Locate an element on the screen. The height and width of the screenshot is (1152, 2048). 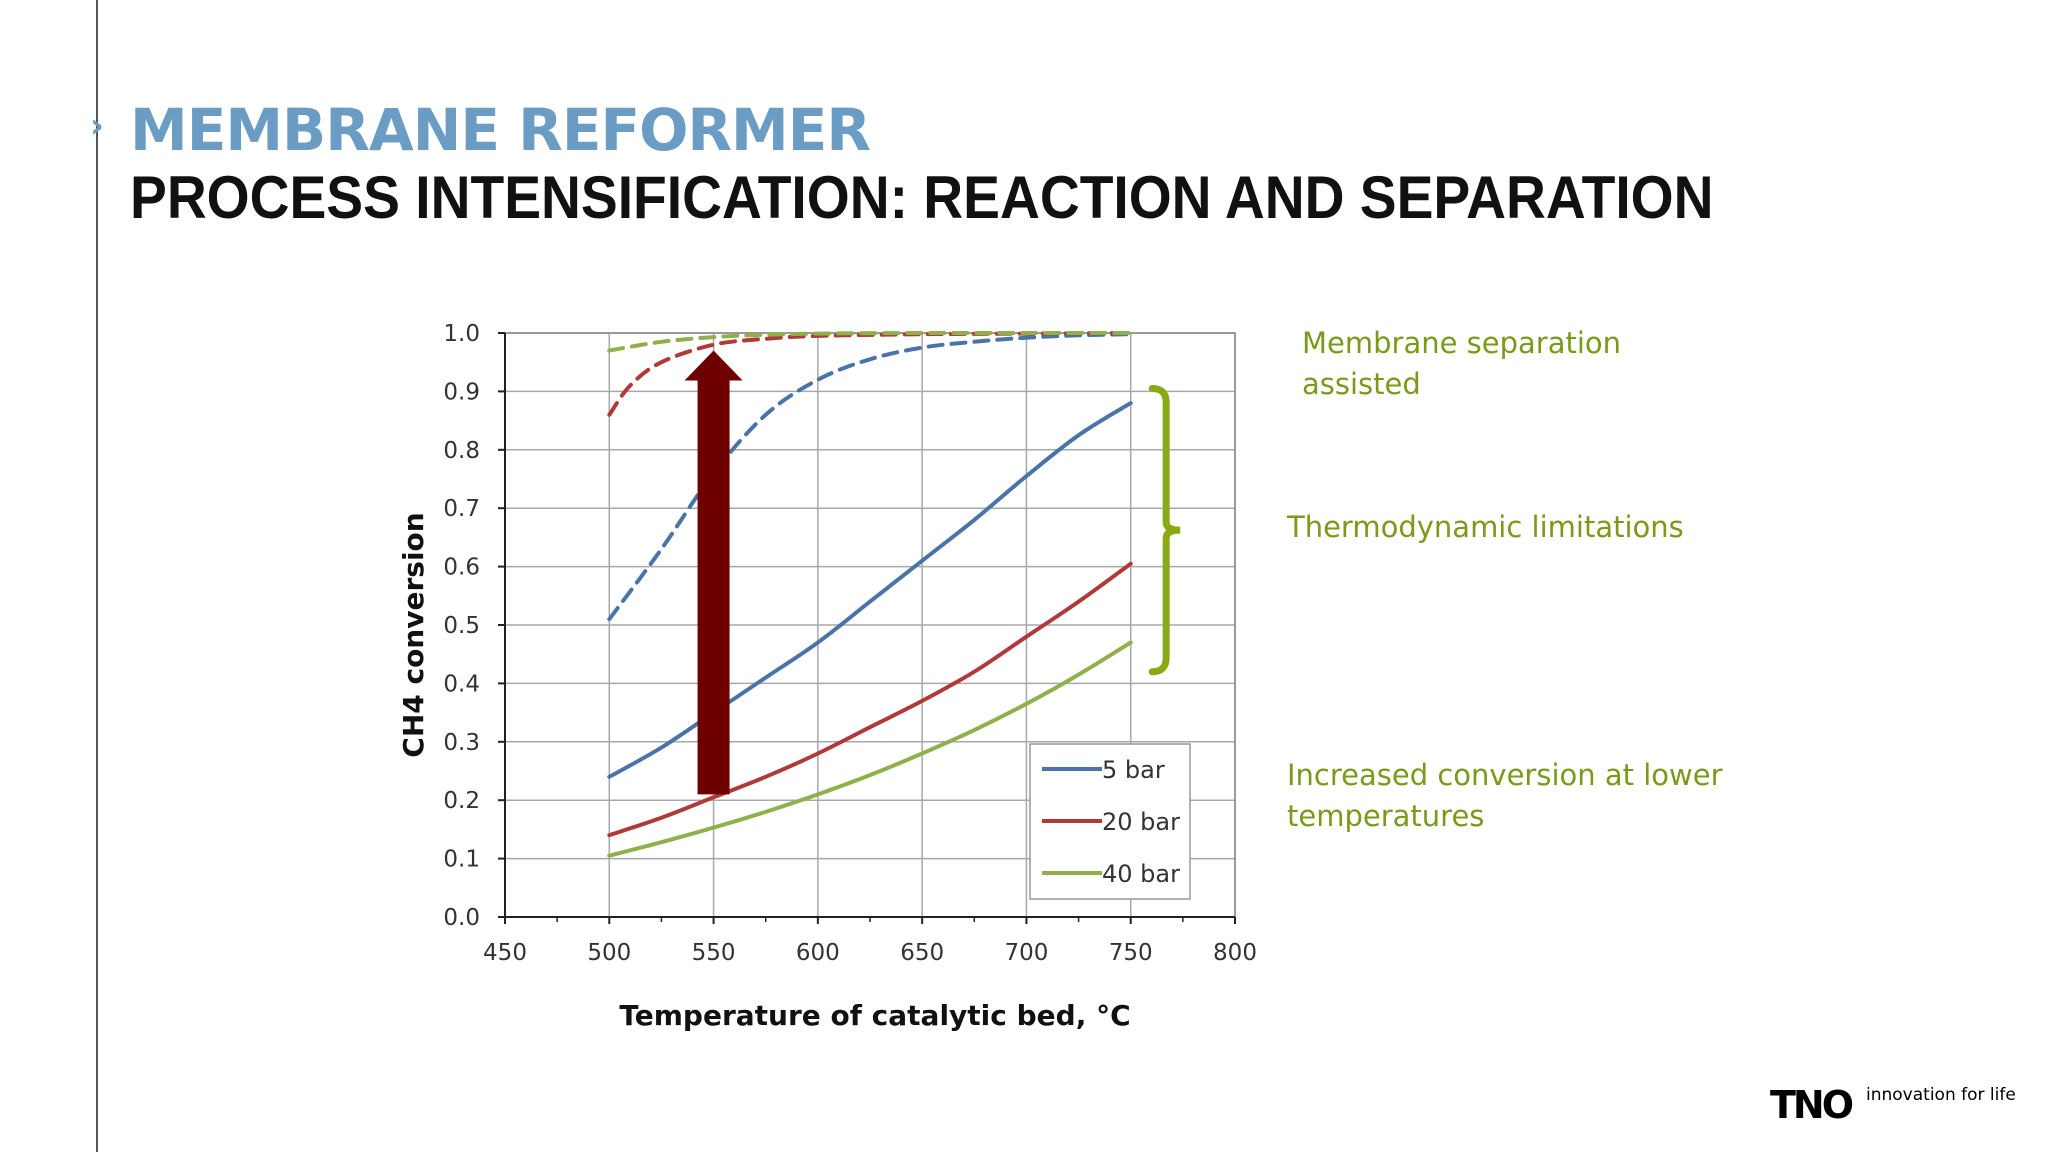
thermo-bracket is located at coordinates (1164, 530).